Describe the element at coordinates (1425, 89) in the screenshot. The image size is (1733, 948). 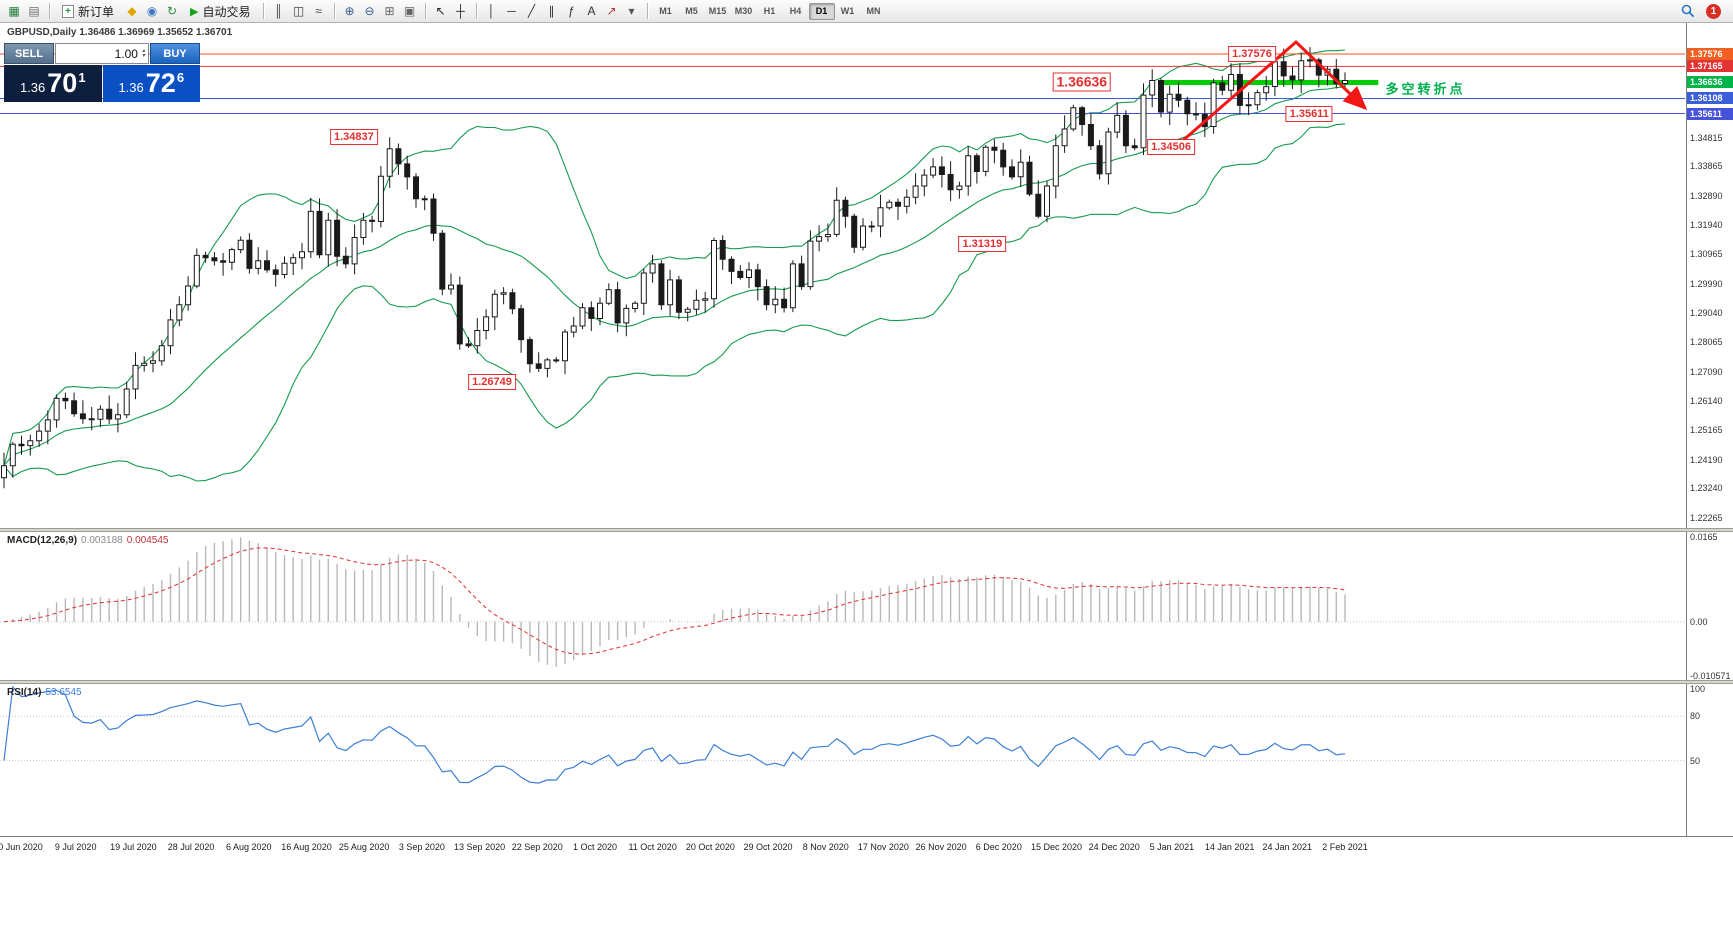
I see `chart-note-text: 多空转折点` at that location.